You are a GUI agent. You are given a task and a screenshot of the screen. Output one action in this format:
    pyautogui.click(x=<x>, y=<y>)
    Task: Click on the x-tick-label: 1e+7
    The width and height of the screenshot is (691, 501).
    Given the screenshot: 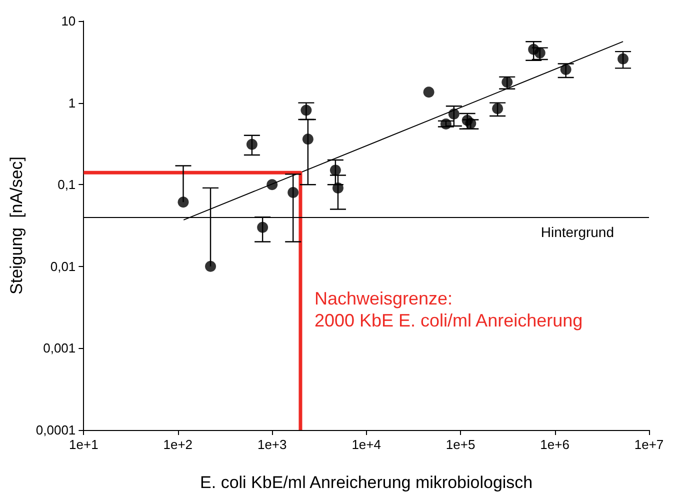 What is the action you would take?
    pyautogui.click(x=649, y=444)
    